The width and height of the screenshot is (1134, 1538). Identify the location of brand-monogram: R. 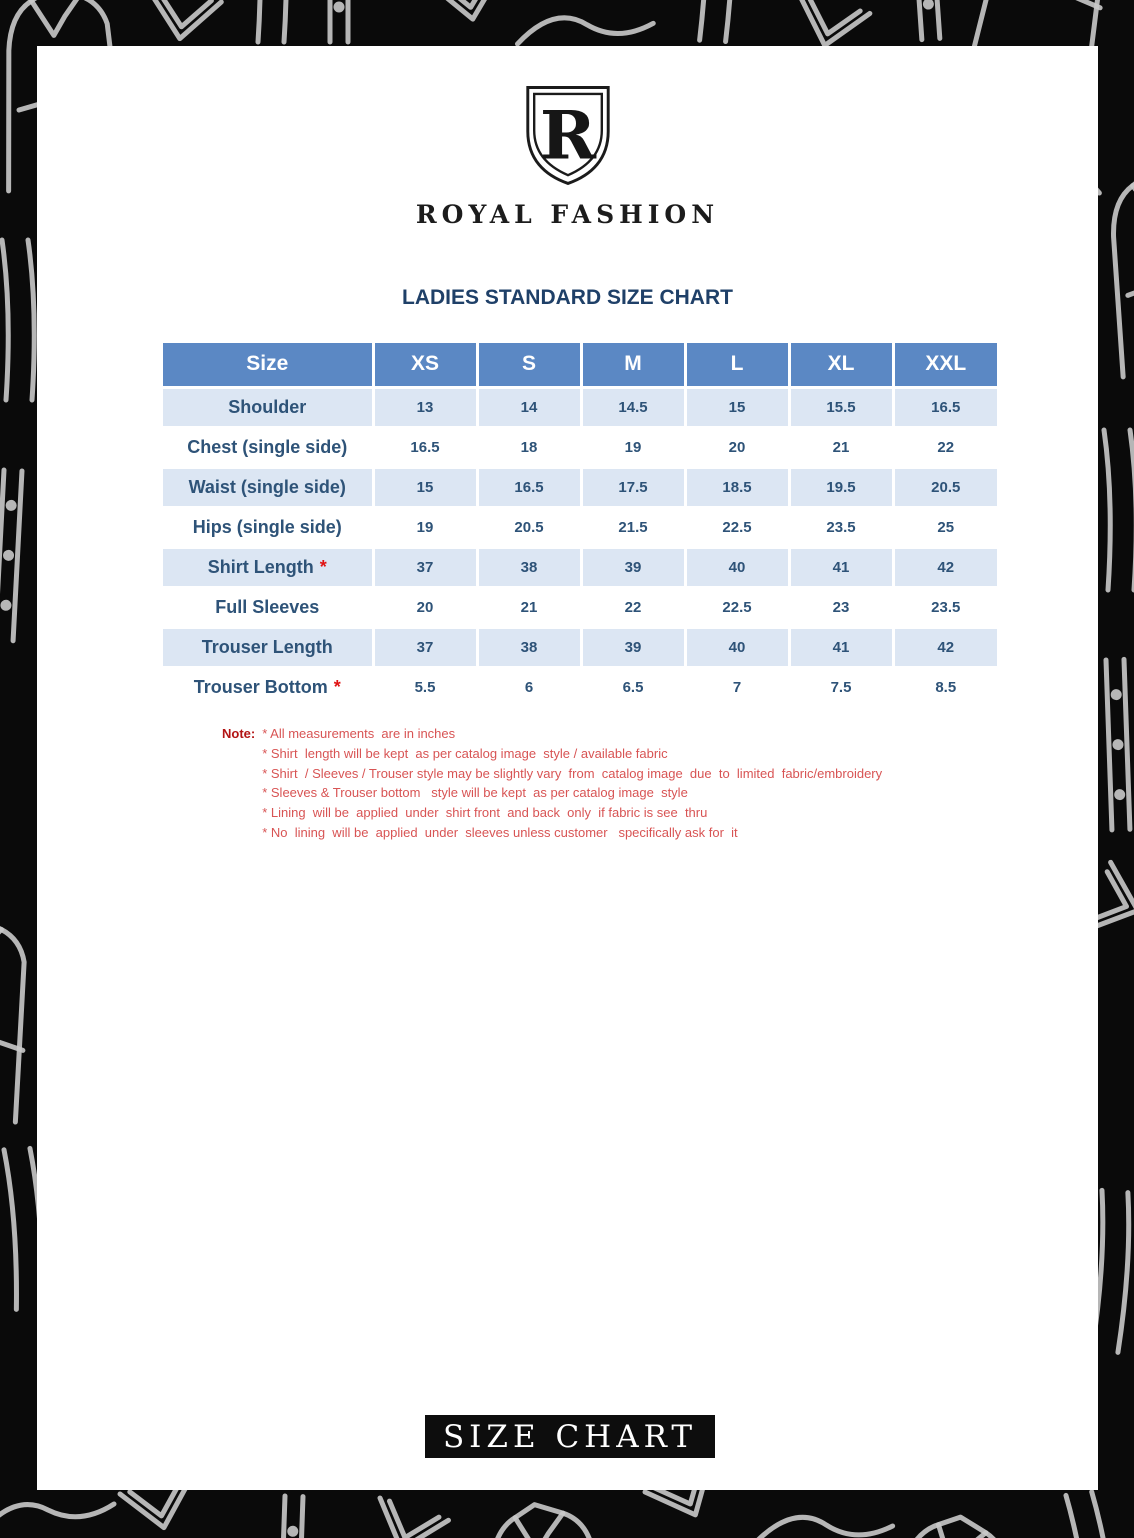
(567, 135).